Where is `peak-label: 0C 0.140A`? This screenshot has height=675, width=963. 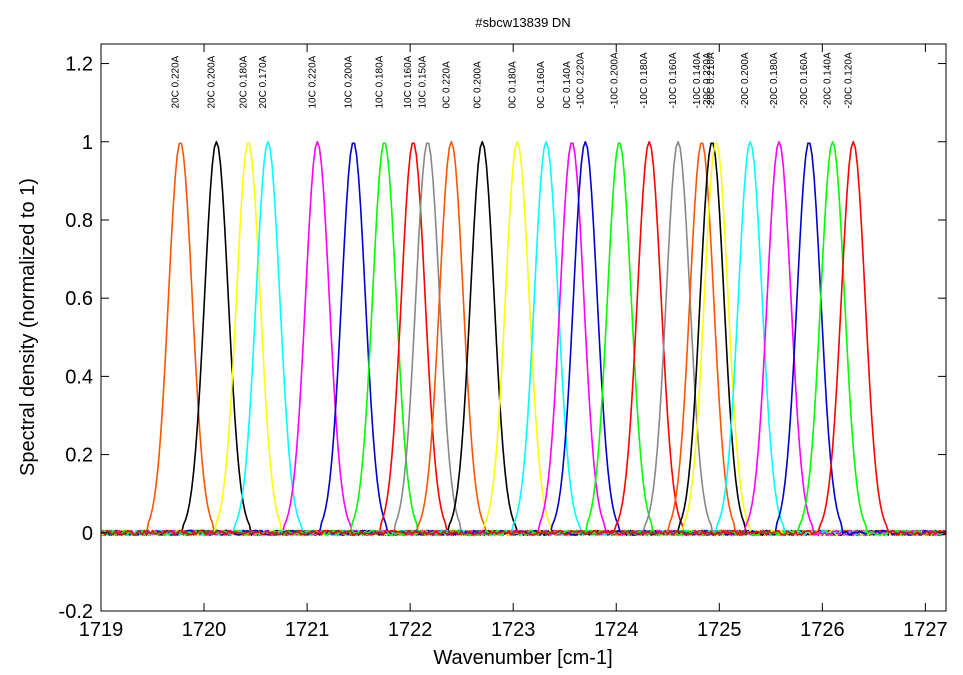
peak-label: 0C 0.140A is located at coordinates (567, 85).